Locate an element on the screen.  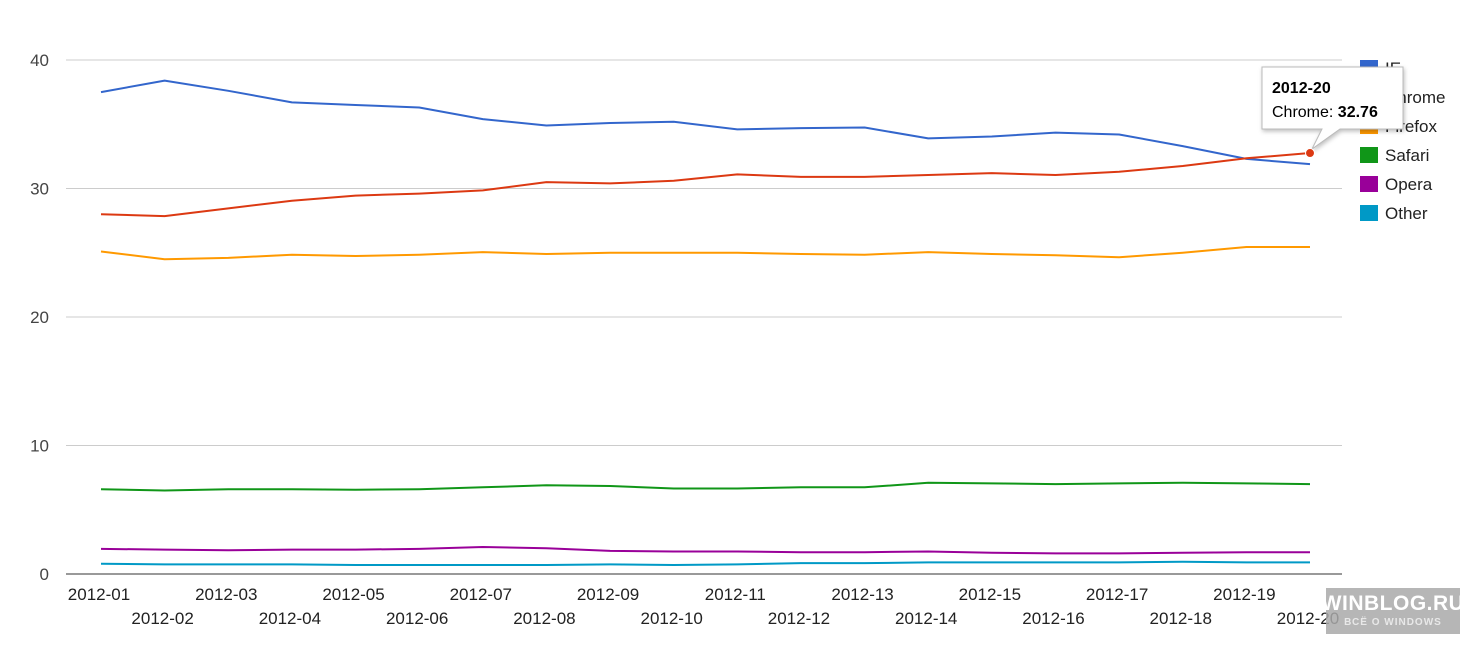
tooltip-title: 2012-20 is located at coordinates (1301, 88).